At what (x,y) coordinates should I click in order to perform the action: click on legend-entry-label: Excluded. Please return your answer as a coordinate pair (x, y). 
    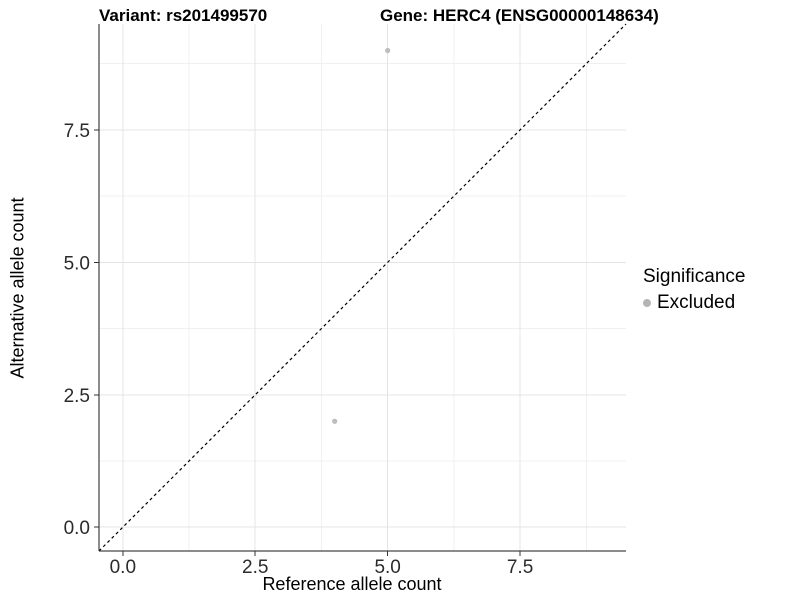
    Looking at the image, I should click on (696, 302).